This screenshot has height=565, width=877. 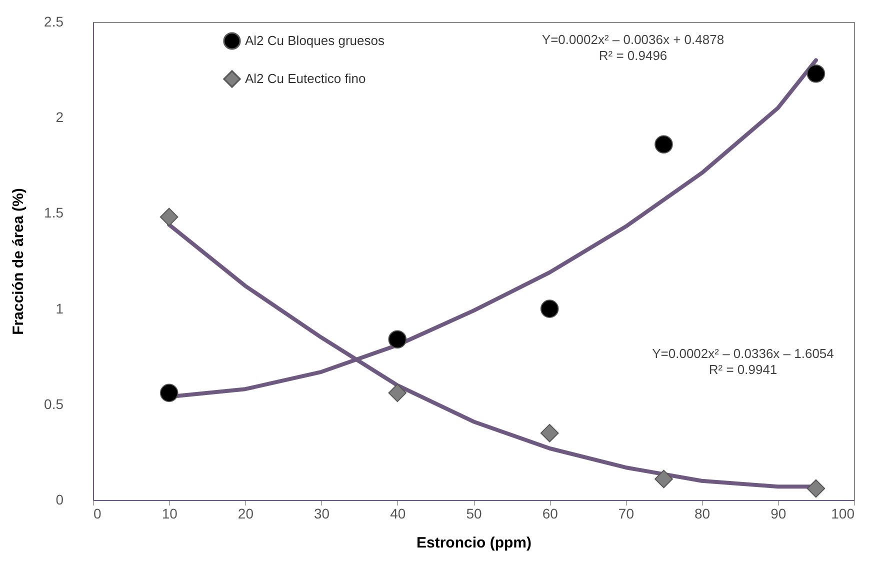 I want to click on annotation: Y=0.0002x² – 0.0036x + 0.4878, so click(x=633, y=39).